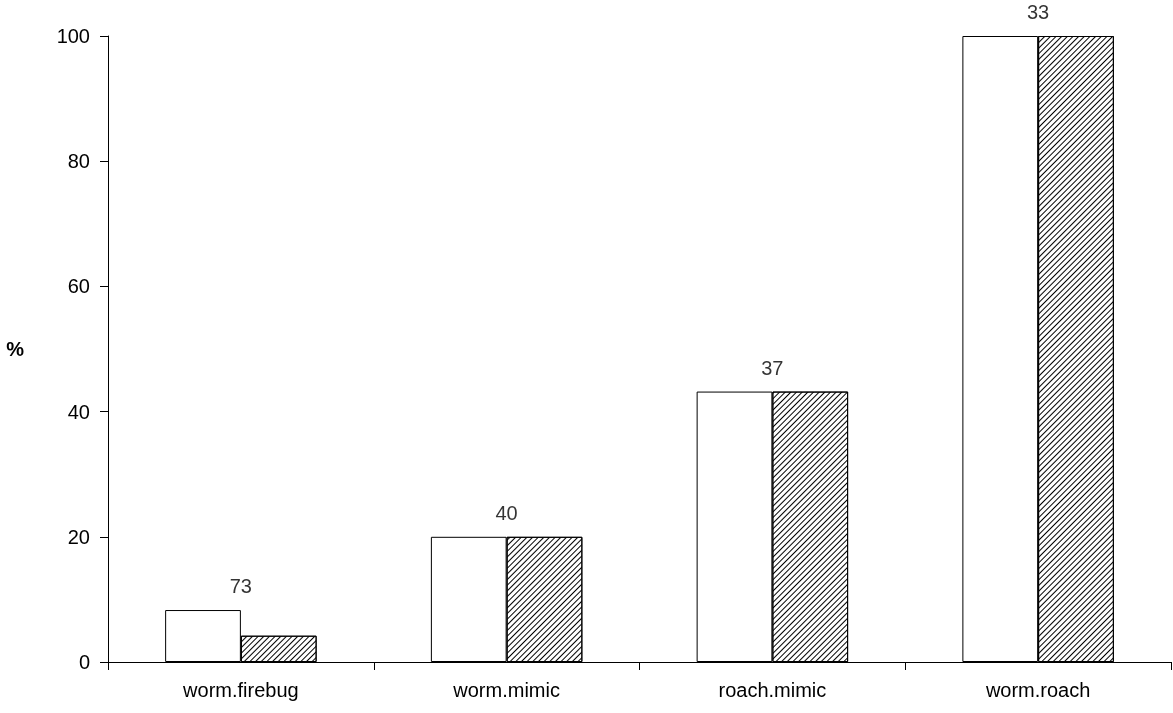  I want to click on x-tick-label: worm.mimic, so click(506, 690).